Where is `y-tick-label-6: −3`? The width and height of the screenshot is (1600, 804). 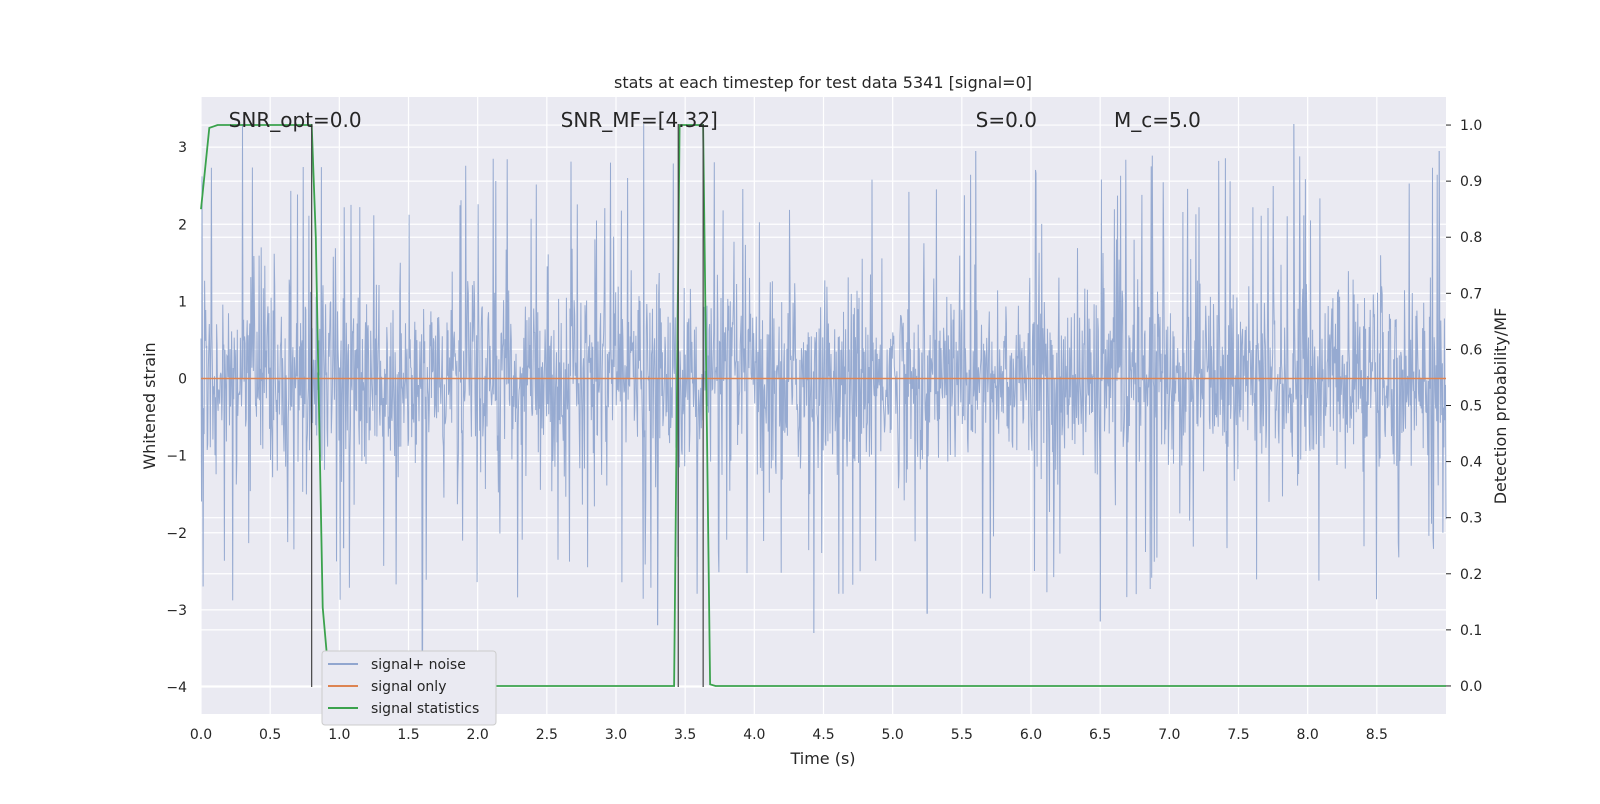 y-tick-label-6: −3 is located at coordinates (176, 611).